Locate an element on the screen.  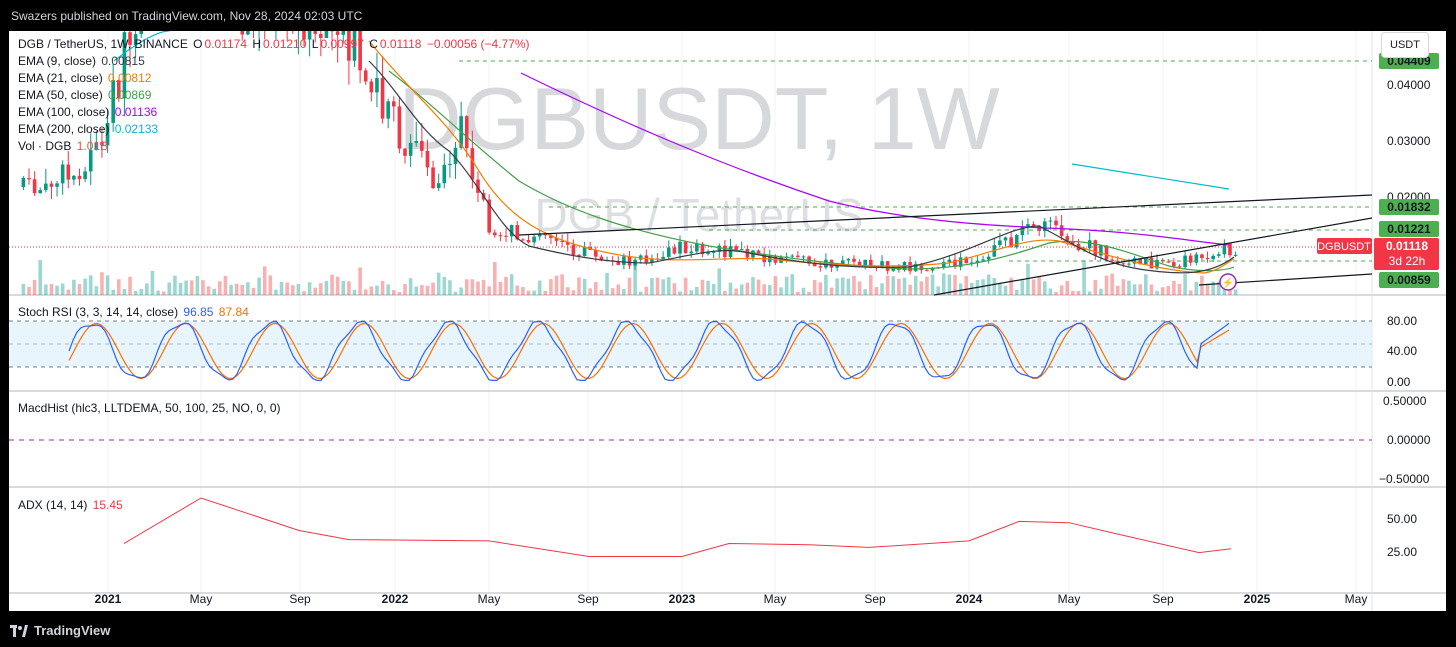
adx-legend: ADX (14, 14) 15.45 is located at coordinates (70, 505).